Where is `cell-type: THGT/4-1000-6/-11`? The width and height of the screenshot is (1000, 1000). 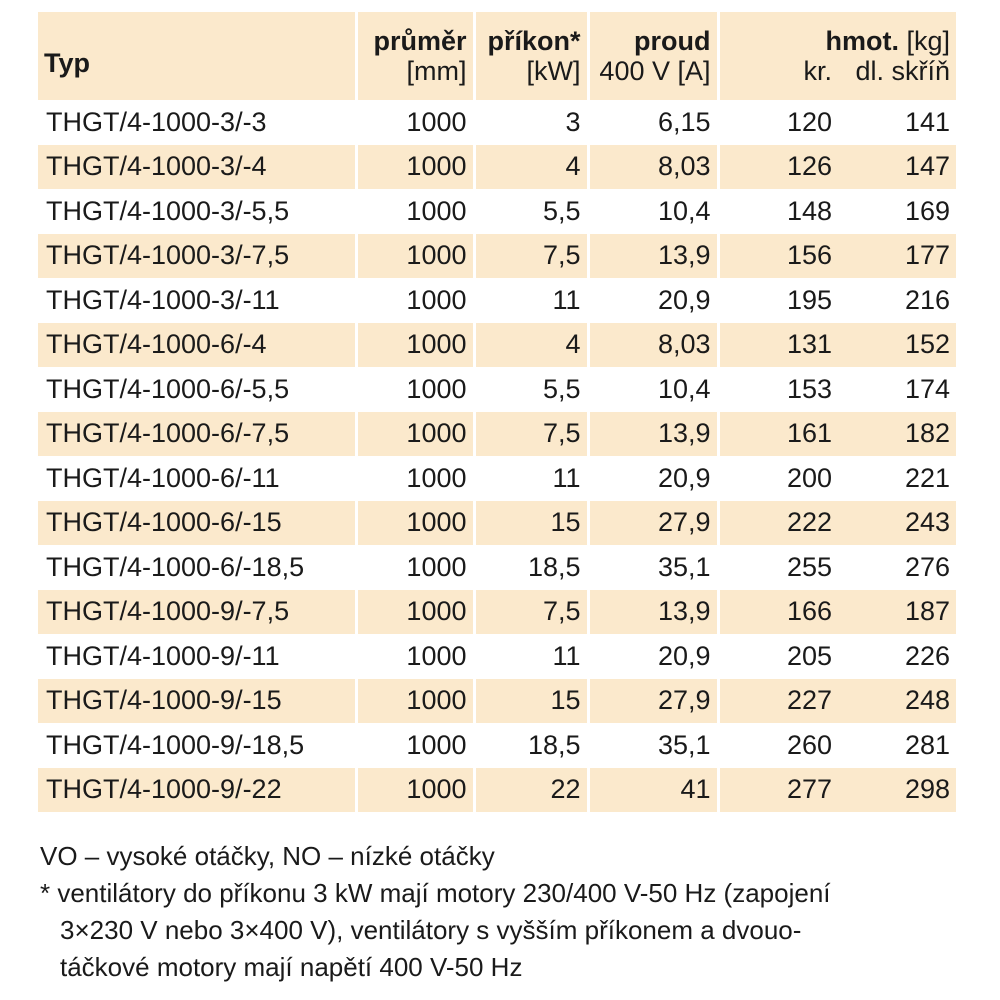 cell-type: THGT/4-1000-6/-11 is located at coordinates (198, 478).